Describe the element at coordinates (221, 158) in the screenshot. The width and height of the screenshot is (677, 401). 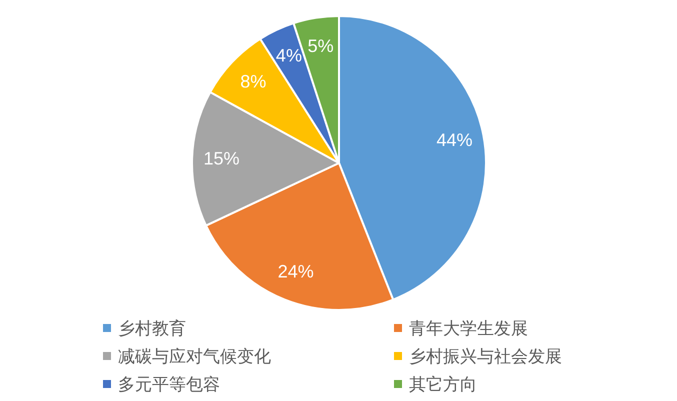
I see `data-label: 15%` at that location.